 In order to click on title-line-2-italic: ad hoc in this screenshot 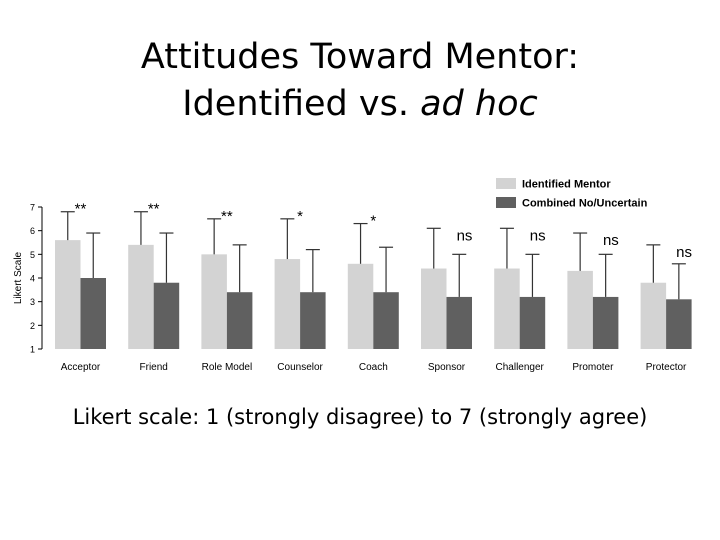, I will do `click(479, 104)`.